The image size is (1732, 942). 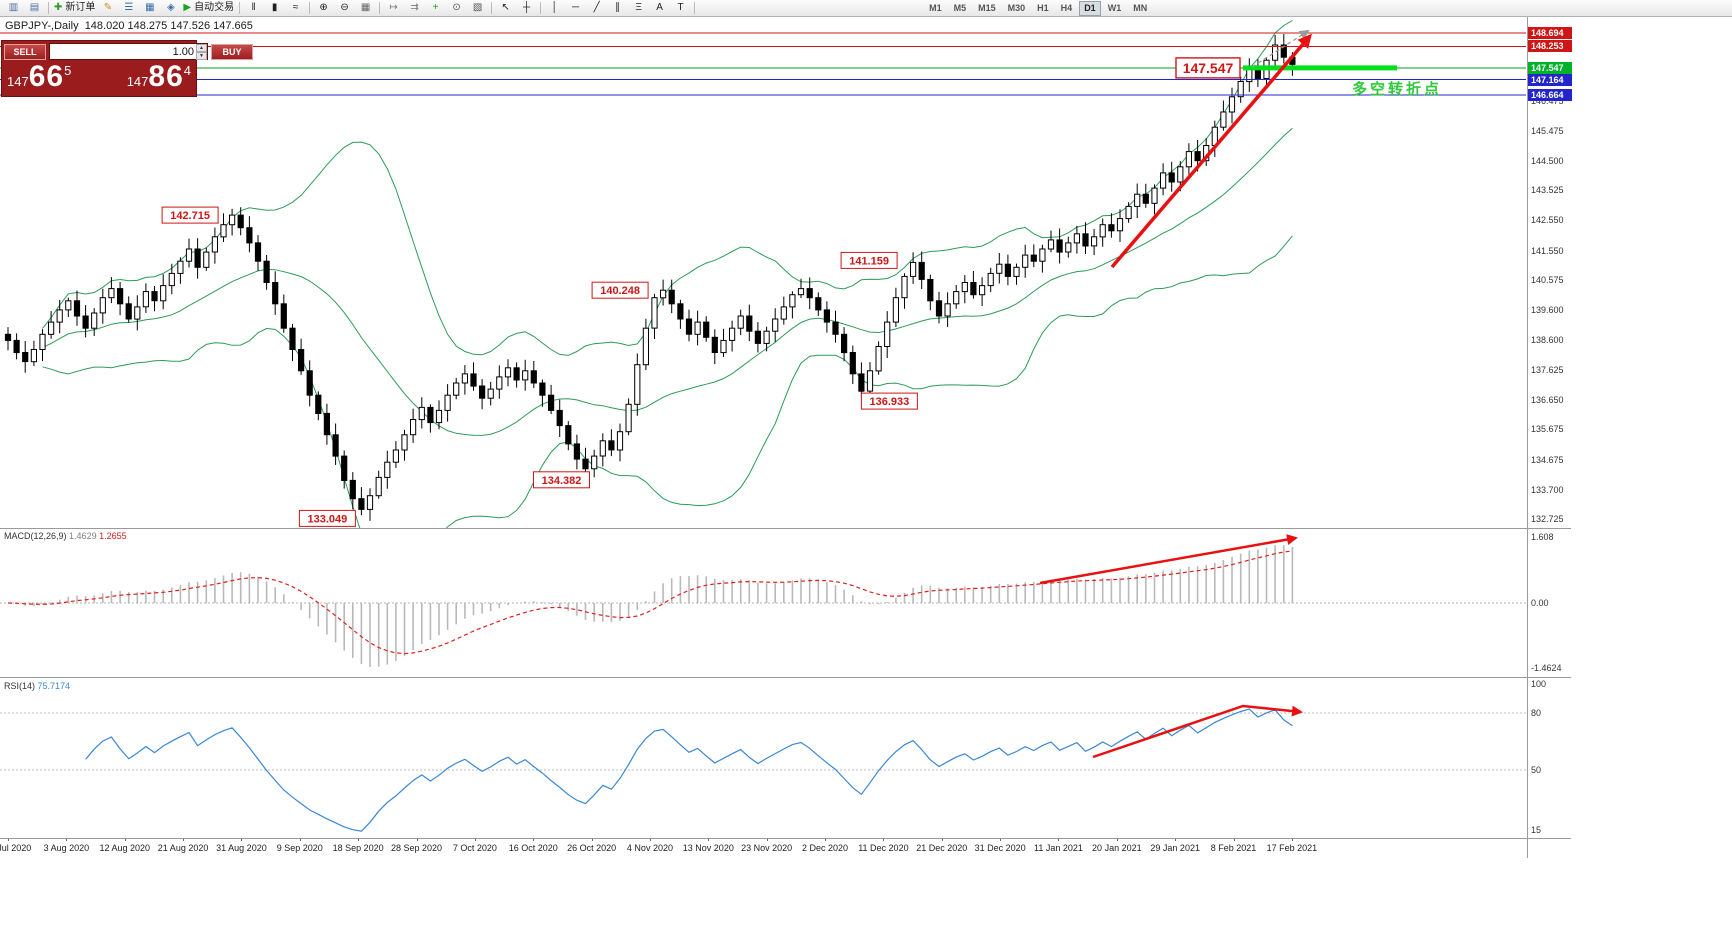 What do you see at coordinates (689, 770) in the screenshot?
I see `rsi-line` at bounding box center [689, 770].